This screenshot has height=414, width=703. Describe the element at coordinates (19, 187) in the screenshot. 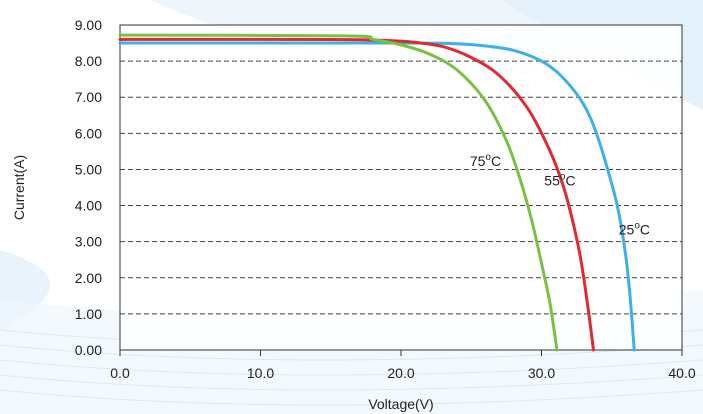

I see `y-axis-title: Current(A)` at that location.